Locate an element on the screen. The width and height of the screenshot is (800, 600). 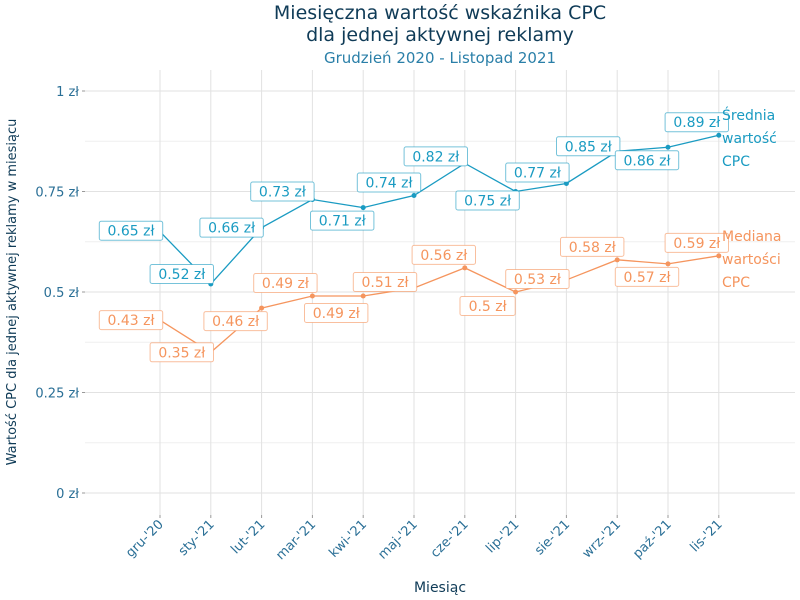
chart-title: Miesięczna wartość wskaźnika CPC is located at coordinates (440, 13).